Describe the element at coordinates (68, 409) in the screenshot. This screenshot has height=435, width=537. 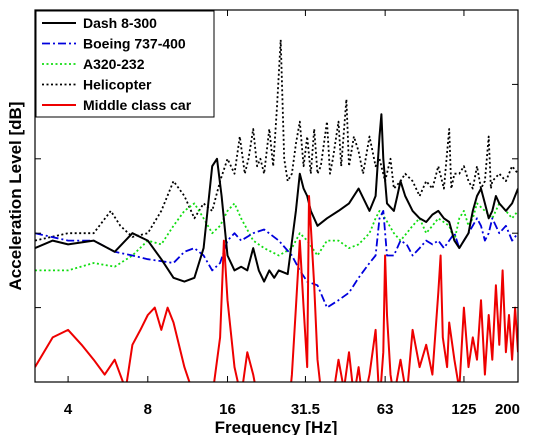
I see `x-tick-label-4: 4` at that location.